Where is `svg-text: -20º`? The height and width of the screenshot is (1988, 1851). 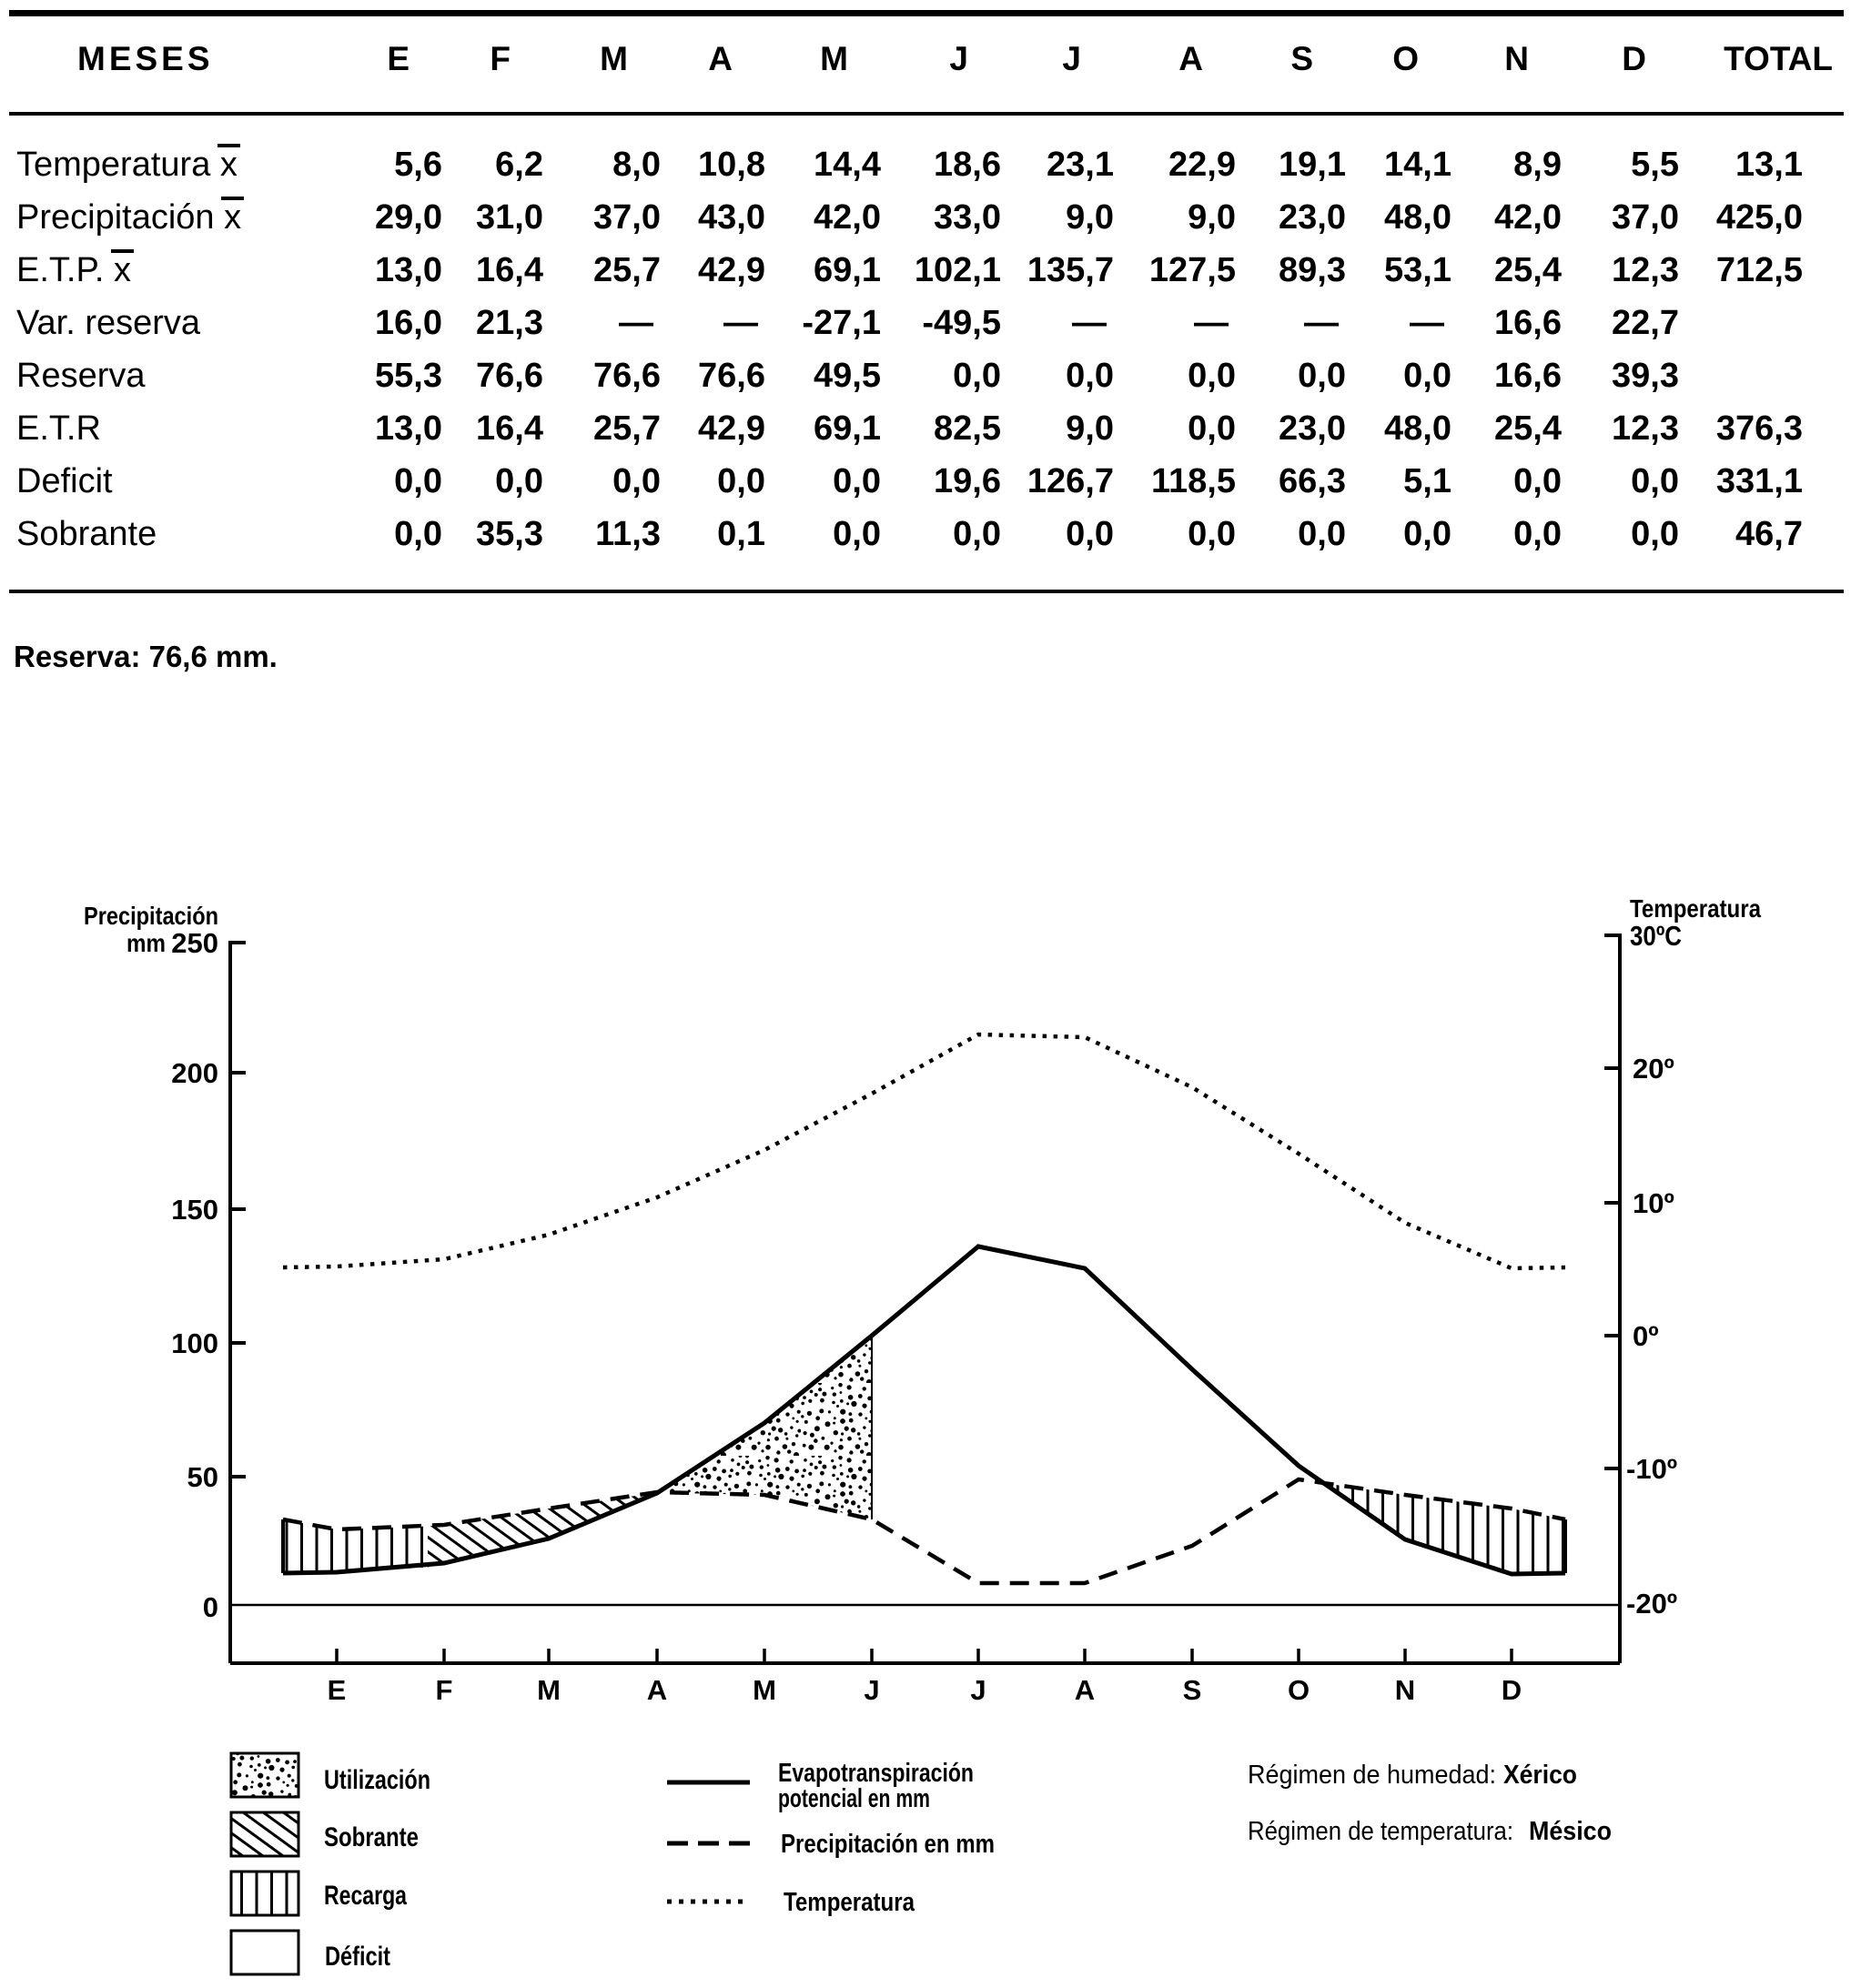 svg-text: -20º is located at coordinates (1651, 1604).